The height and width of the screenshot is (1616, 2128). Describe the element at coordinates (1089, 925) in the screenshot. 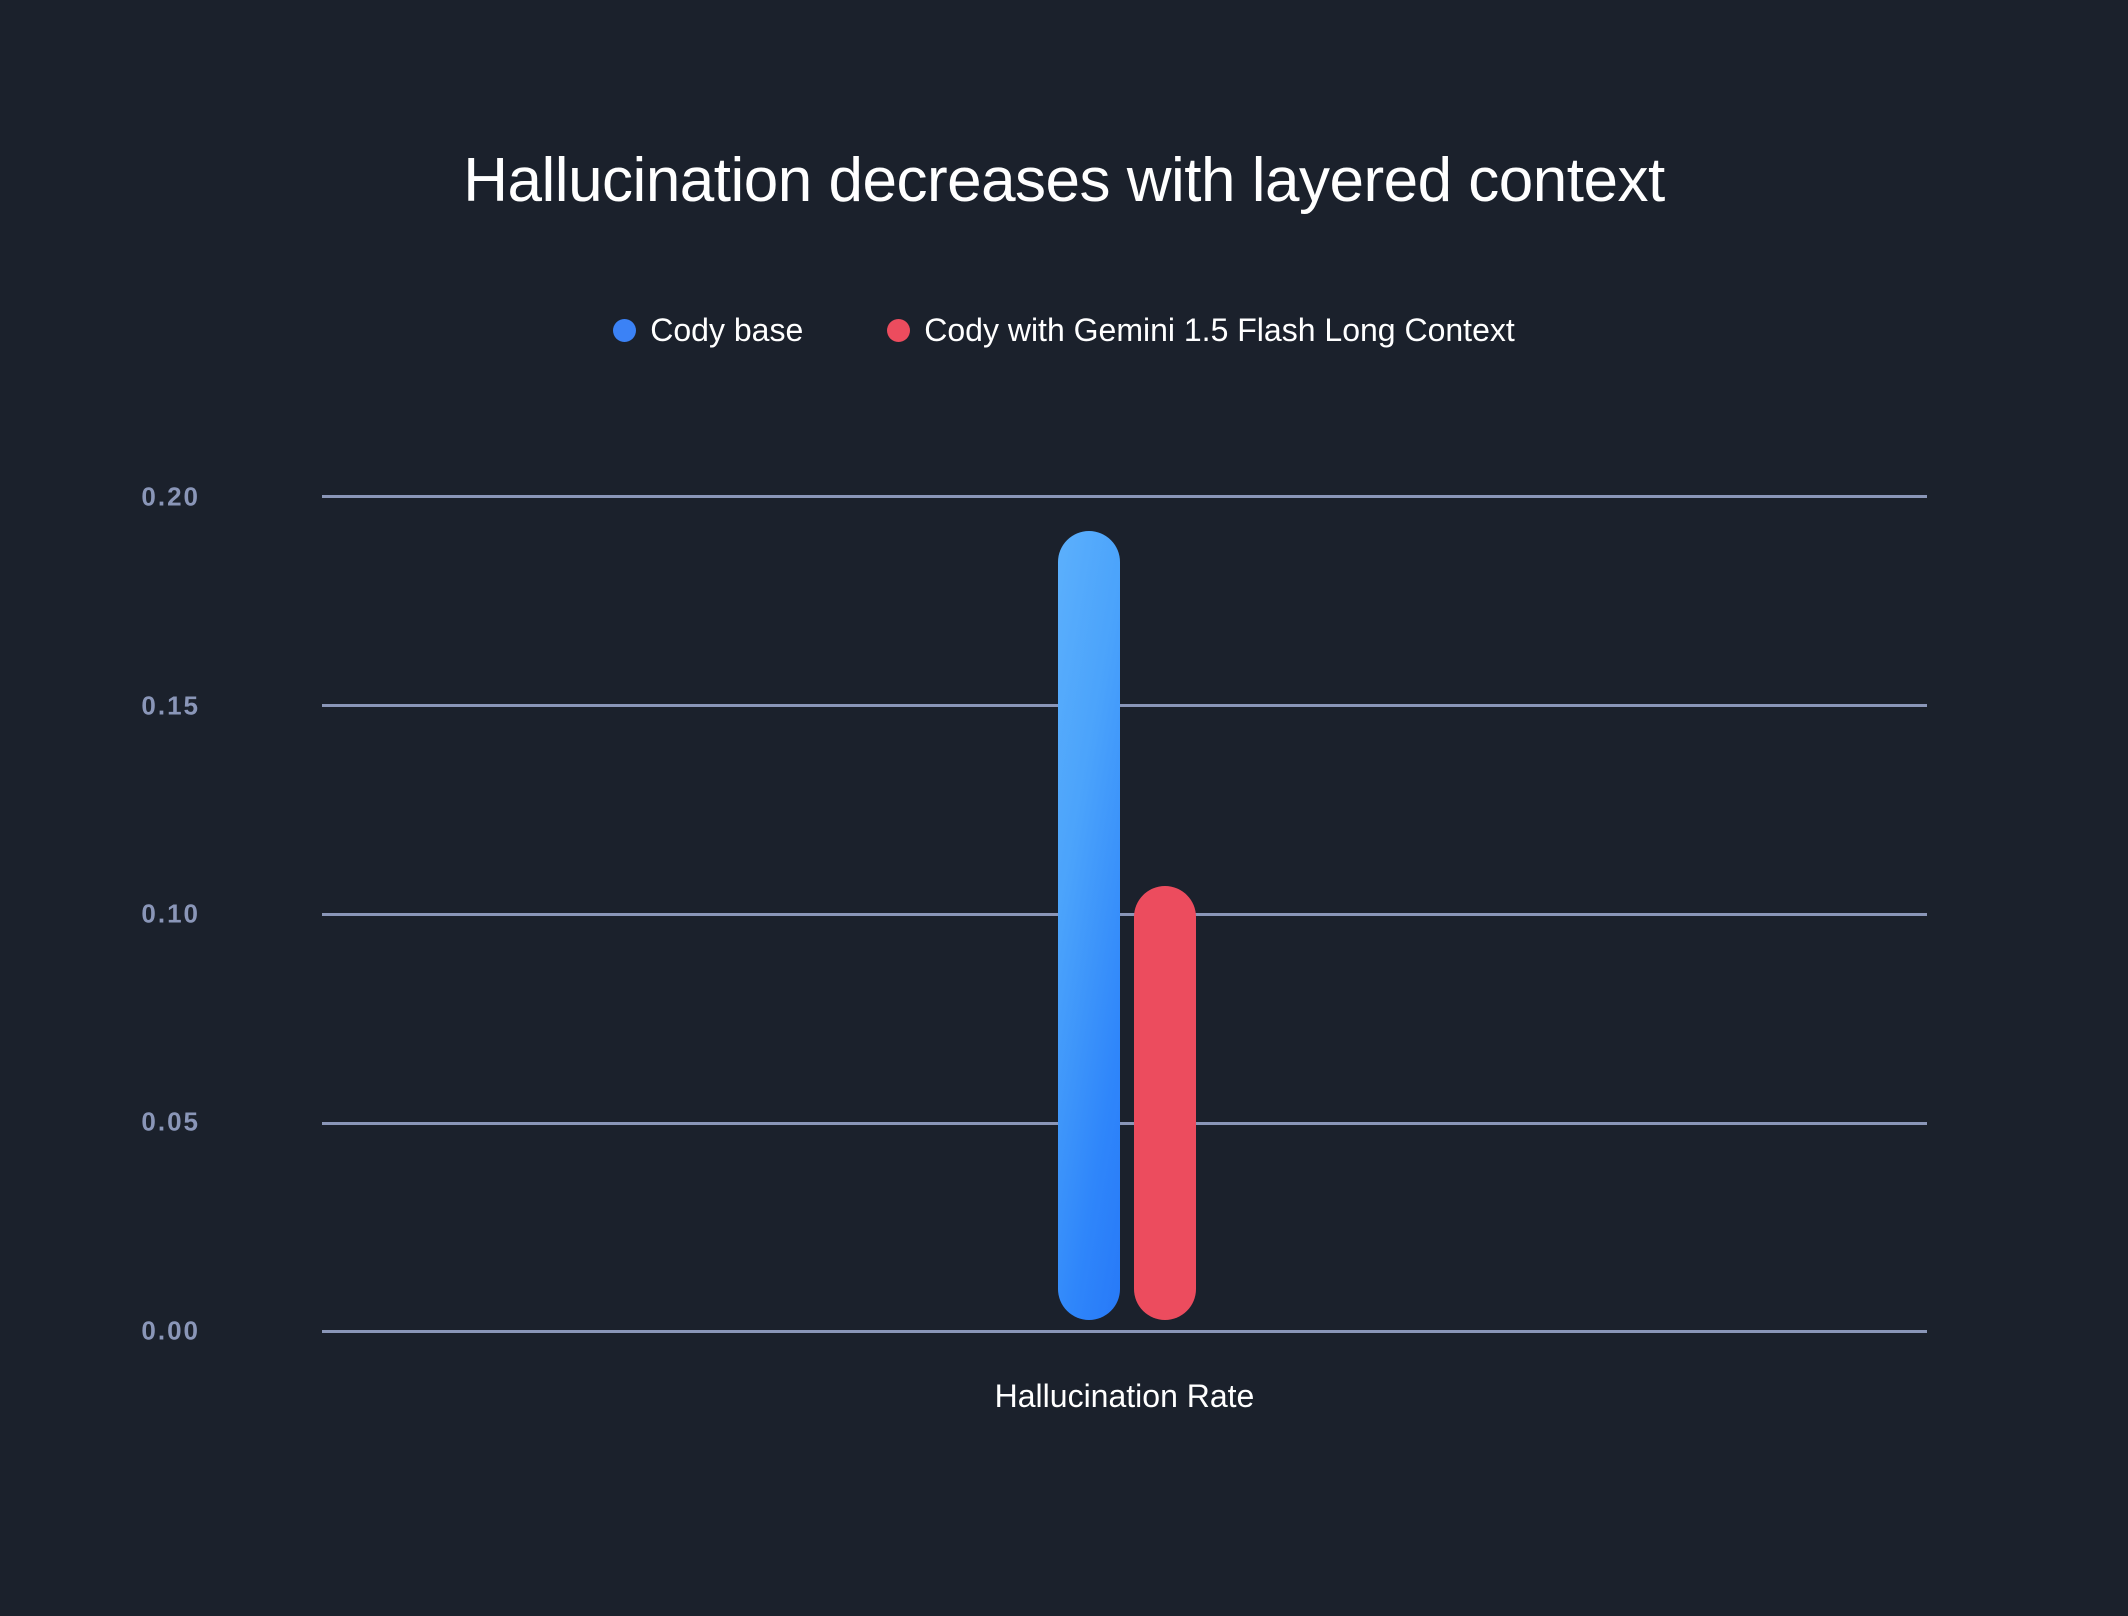

I see `bar-cody-base` at that location.